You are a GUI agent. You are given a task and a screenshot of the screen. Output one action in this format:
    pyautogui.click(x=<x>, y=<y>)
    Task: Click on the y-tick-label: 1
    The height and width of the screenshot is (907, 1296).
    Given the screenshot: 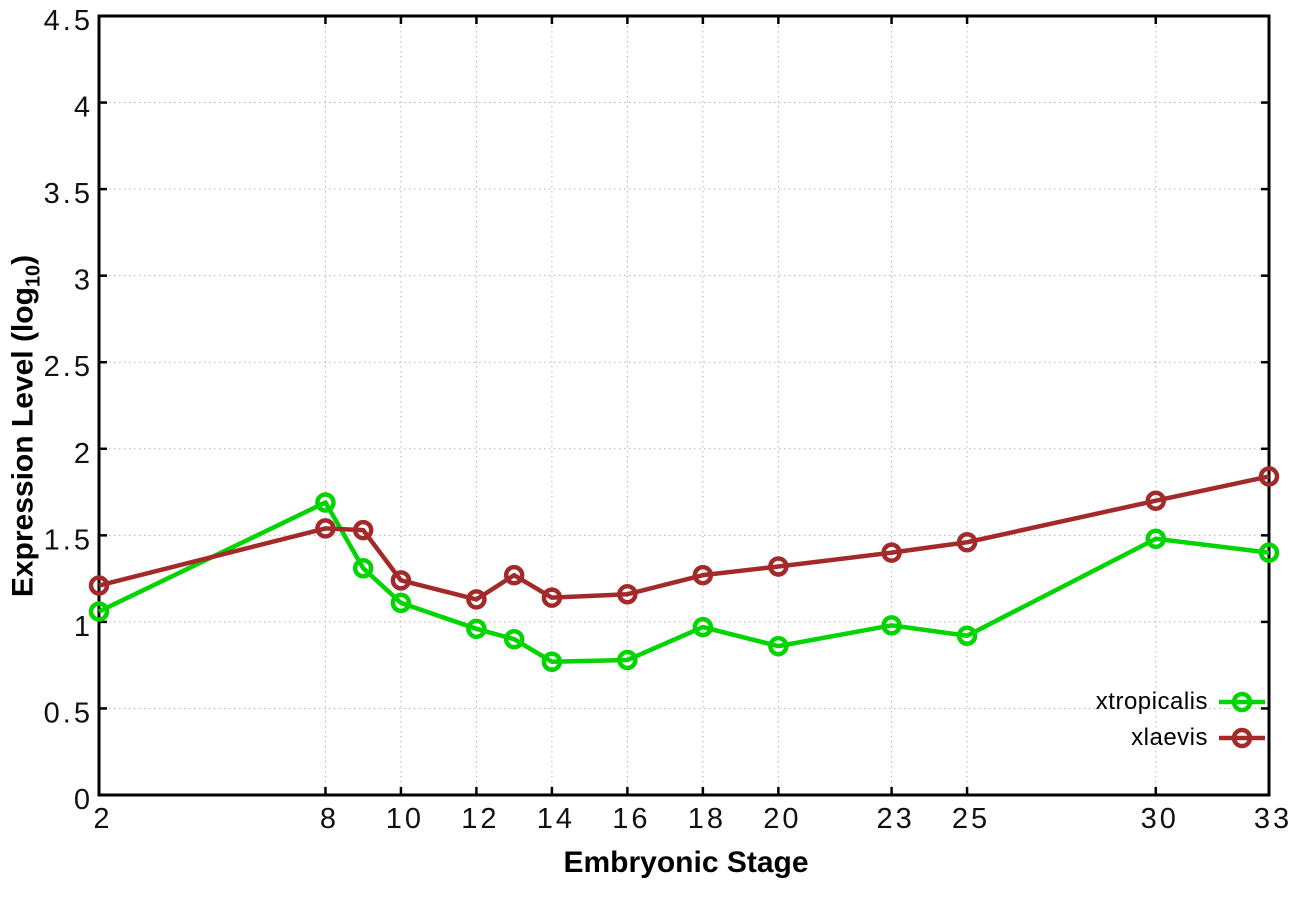 What is the action you would take?
    pyautogui.click(x=83, y=627)
    